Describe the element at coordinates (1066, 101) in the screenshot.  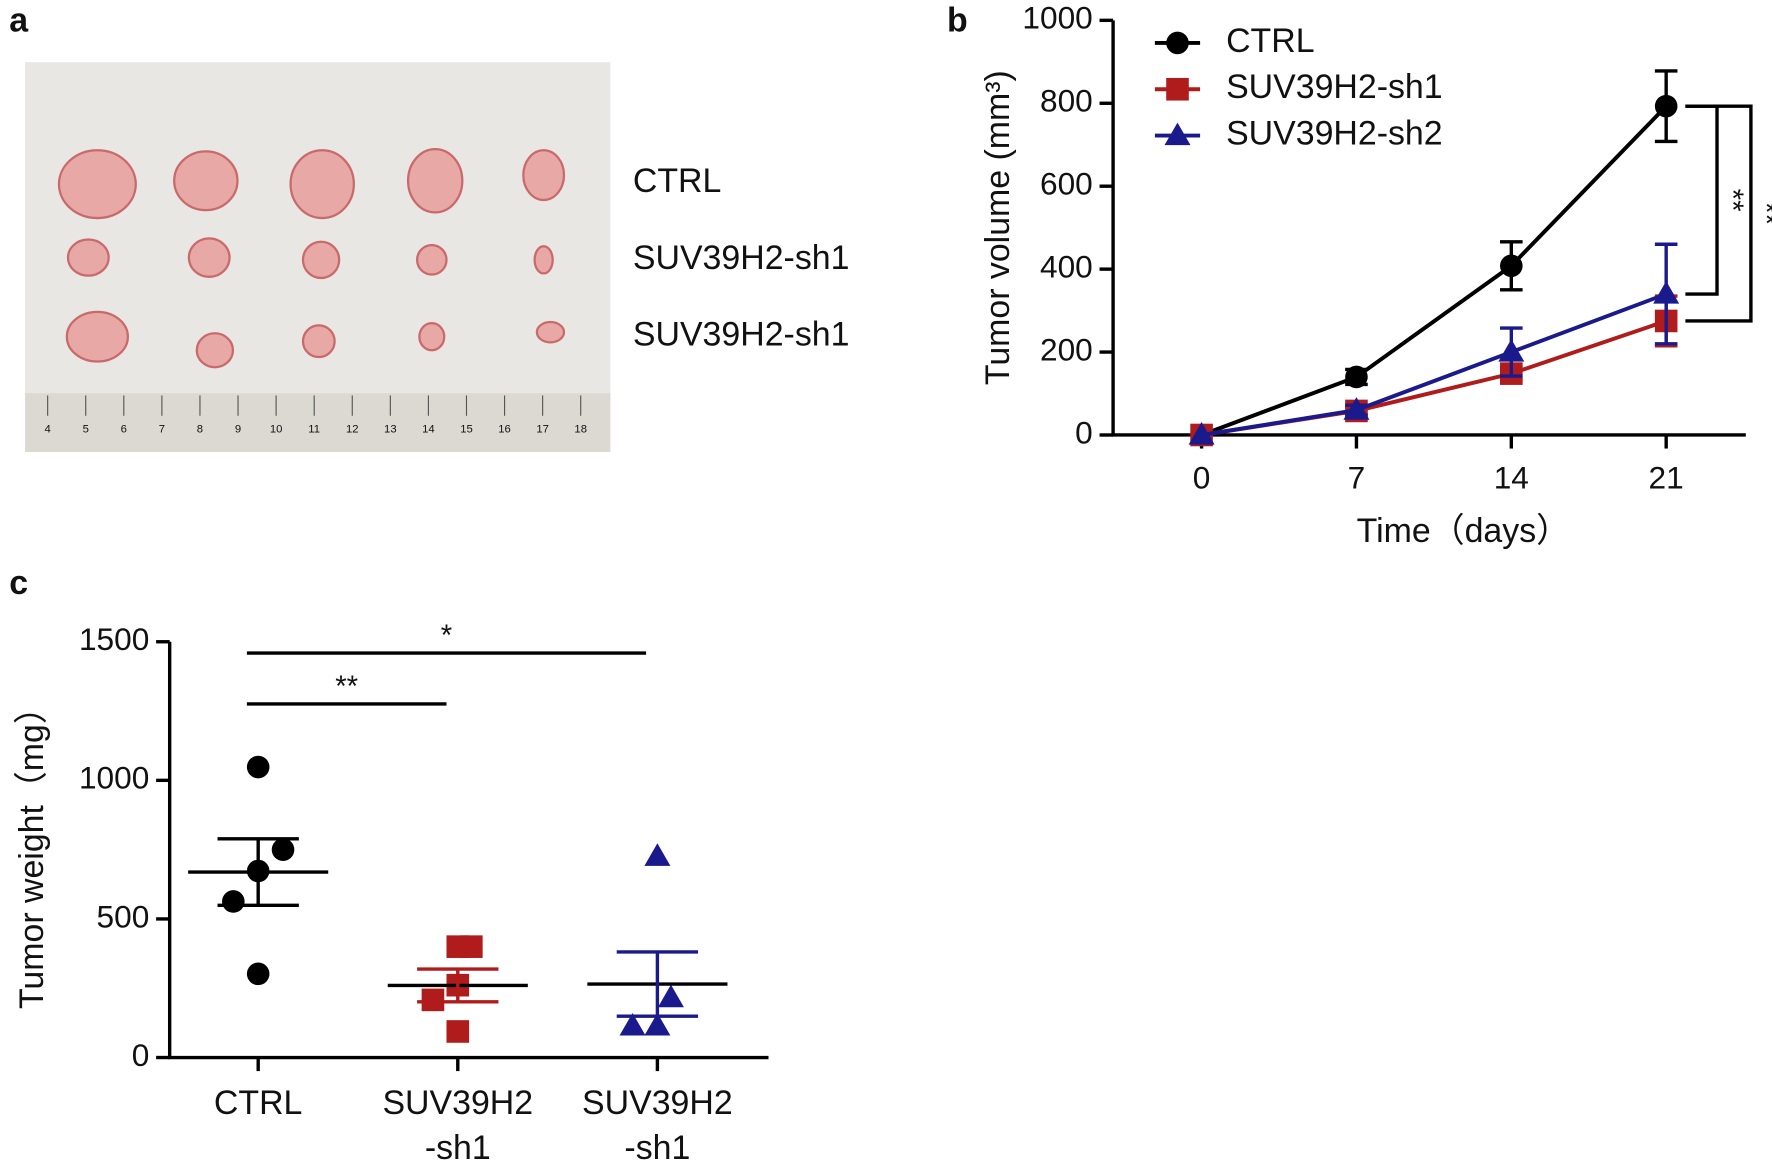
I see `y-tick-label: 800` at that location.